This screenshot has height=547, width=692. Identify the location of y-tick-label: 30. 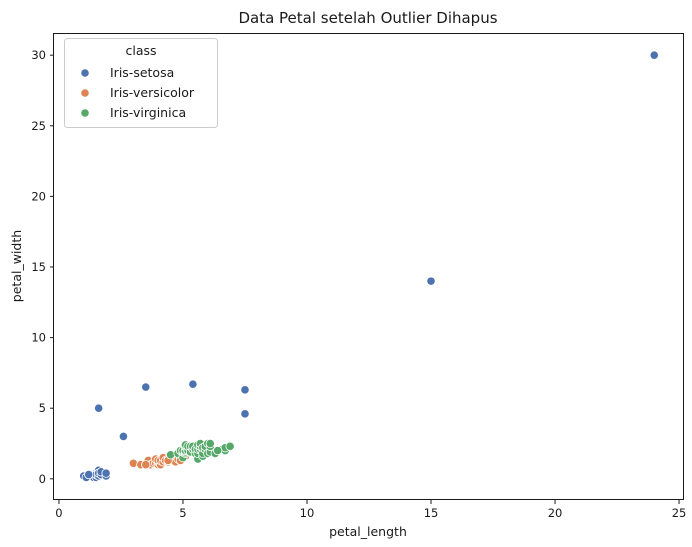
(38, 55).